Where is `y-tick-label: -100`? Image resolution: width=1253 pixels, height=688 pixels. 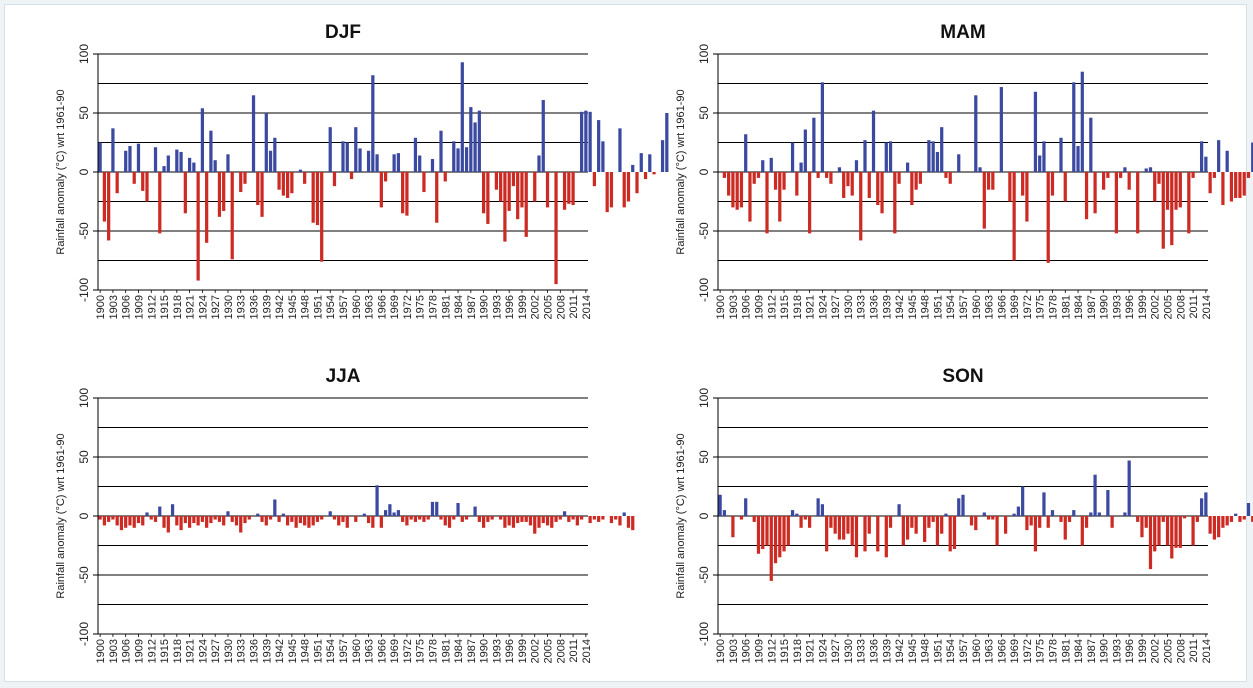
y-tick-label: -100 is located at coordinates (704, 290).